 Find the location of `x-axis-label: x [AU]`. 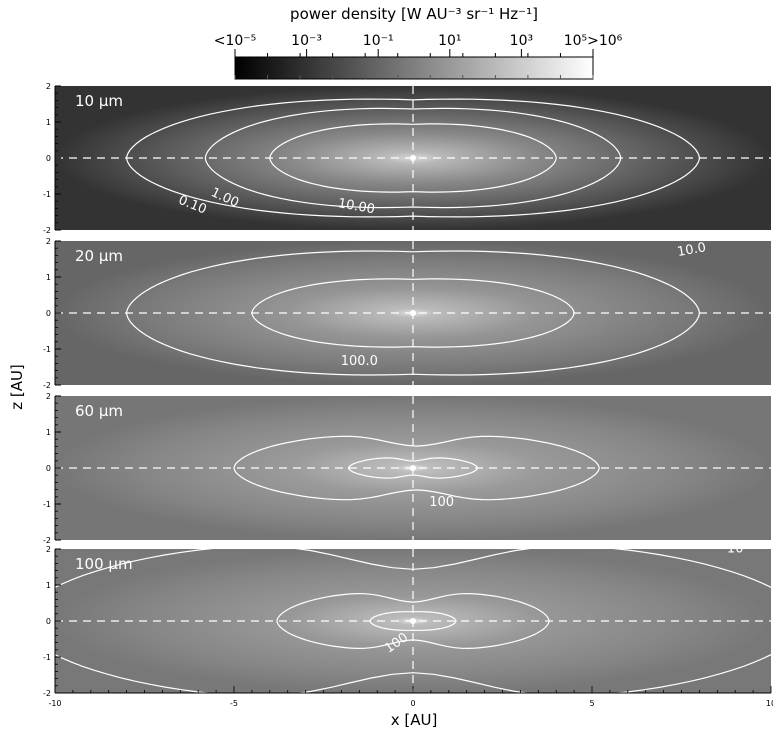

x-axis-label: x [AU] is located at coordinates (414, 720).